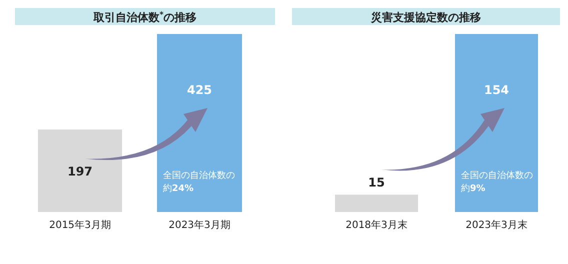 The width and height of the screenshot is (568, 264). Describe the element at coordinates (80, 225) in the screenshot. I see `x-tick-label: 2015年3月期` at that location.